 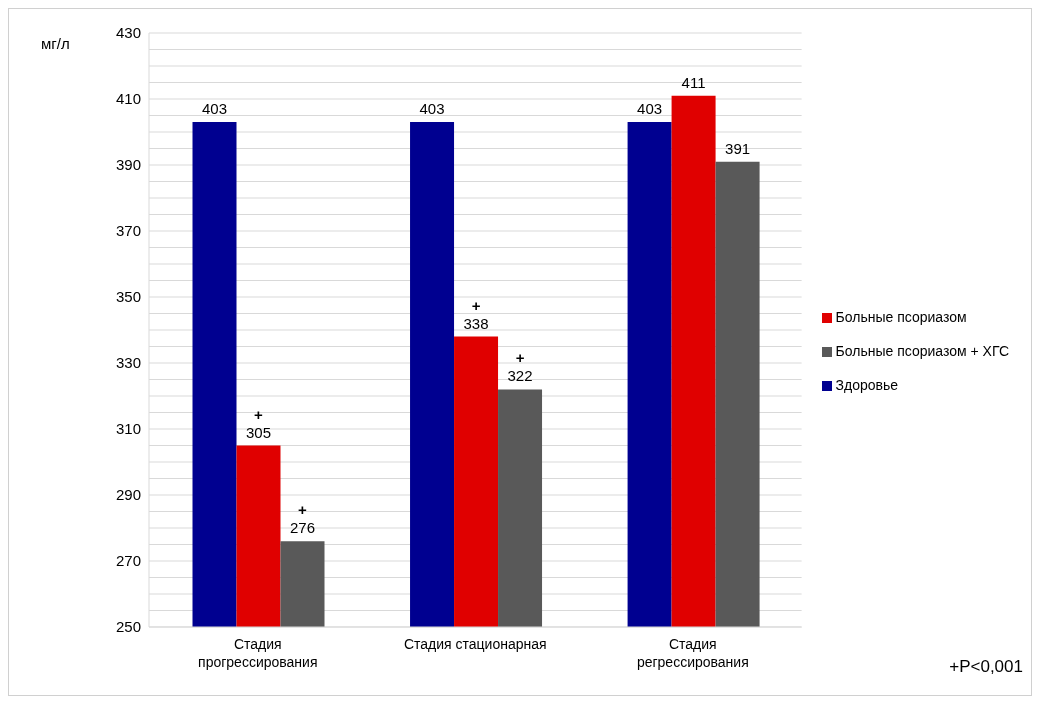 What do you see at coordinates (128, 495) in the screenshot?
I see `y-tick-label: 290` at bounding box center [128, 495].